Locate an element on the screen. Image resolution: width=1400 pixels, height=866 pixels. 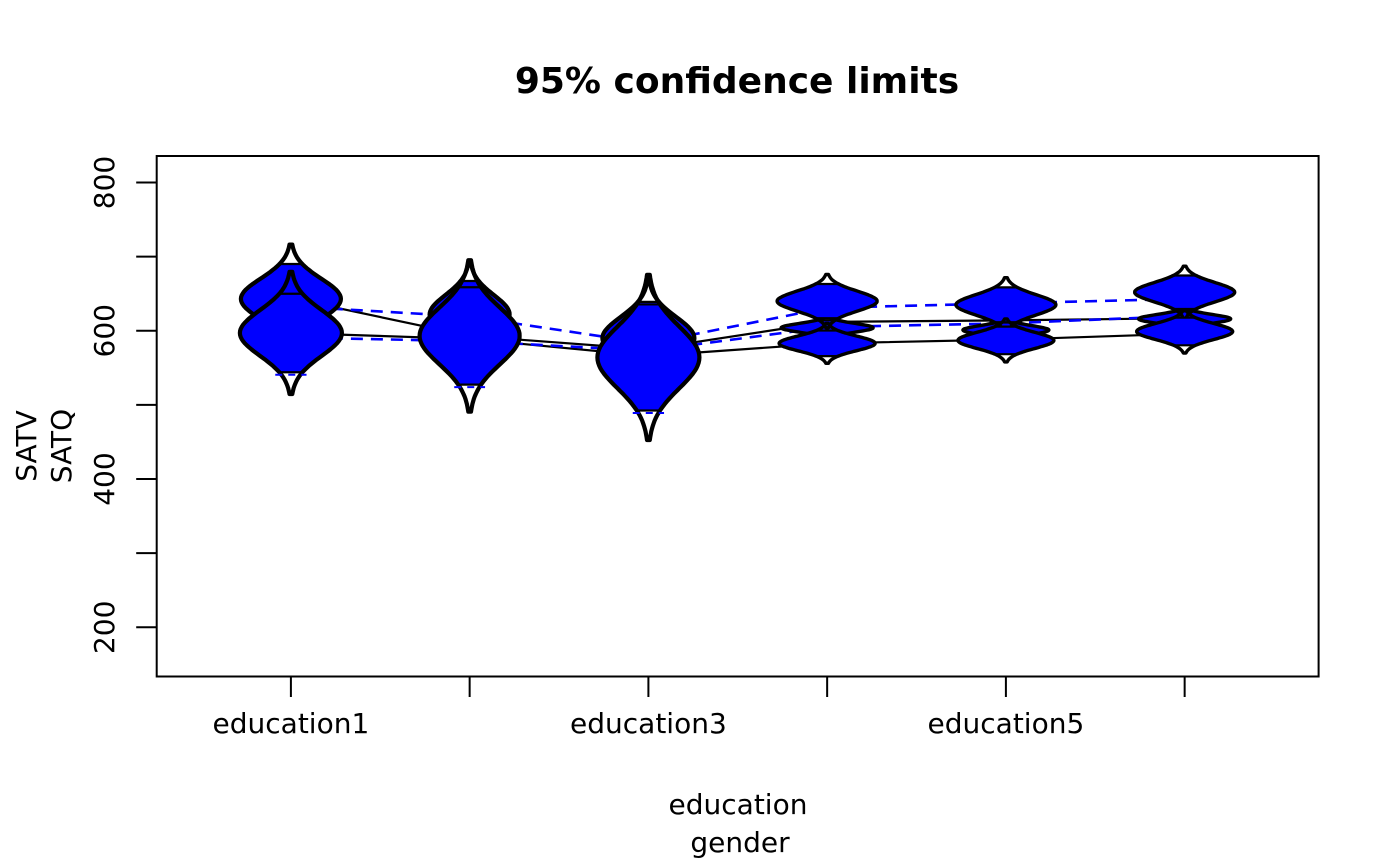
x-tick-label-education1: education1 is located at coordinates (291, 723).